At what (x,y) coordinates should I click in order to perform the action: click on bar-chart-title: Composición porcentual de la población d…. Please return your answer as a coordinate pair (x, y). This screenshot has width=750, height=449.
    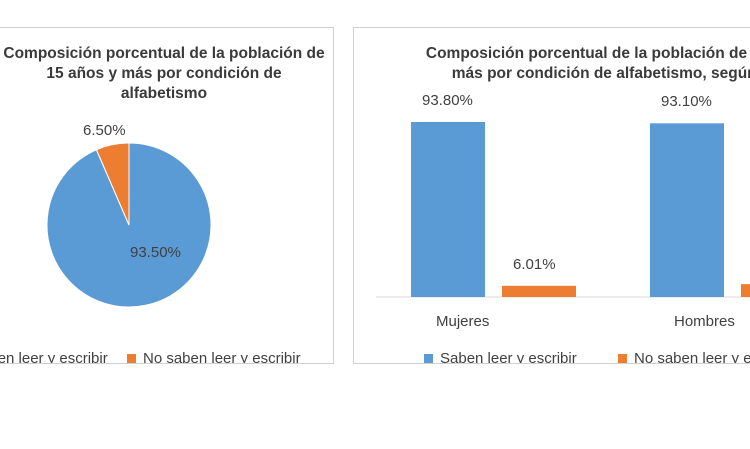
    Looking at the image, I should click on (587, 63).